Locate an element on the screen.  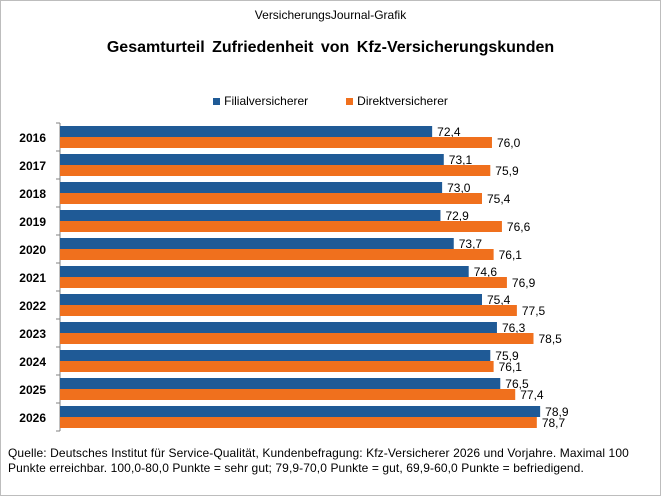
bar-filialversicherer-2021 is located at coordinates (264, 271).